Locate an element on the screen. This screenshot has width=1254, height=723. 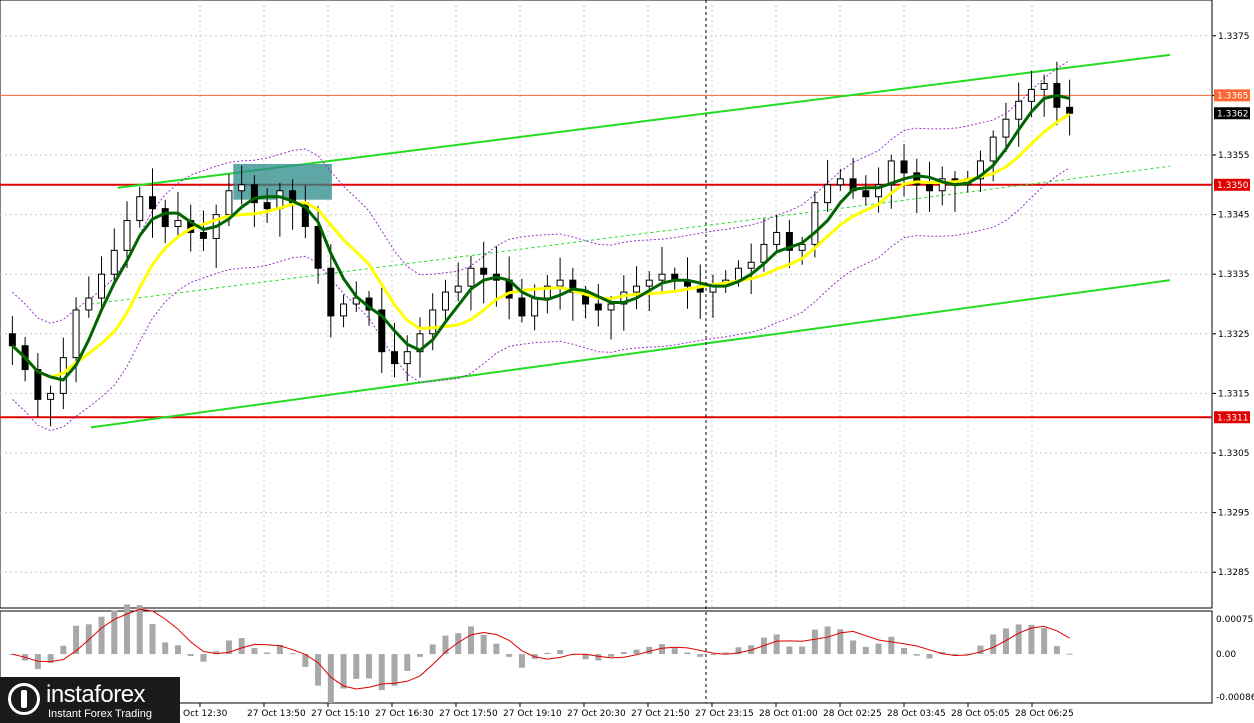
price-tag-level_low is located at coordinates (1232, 417).